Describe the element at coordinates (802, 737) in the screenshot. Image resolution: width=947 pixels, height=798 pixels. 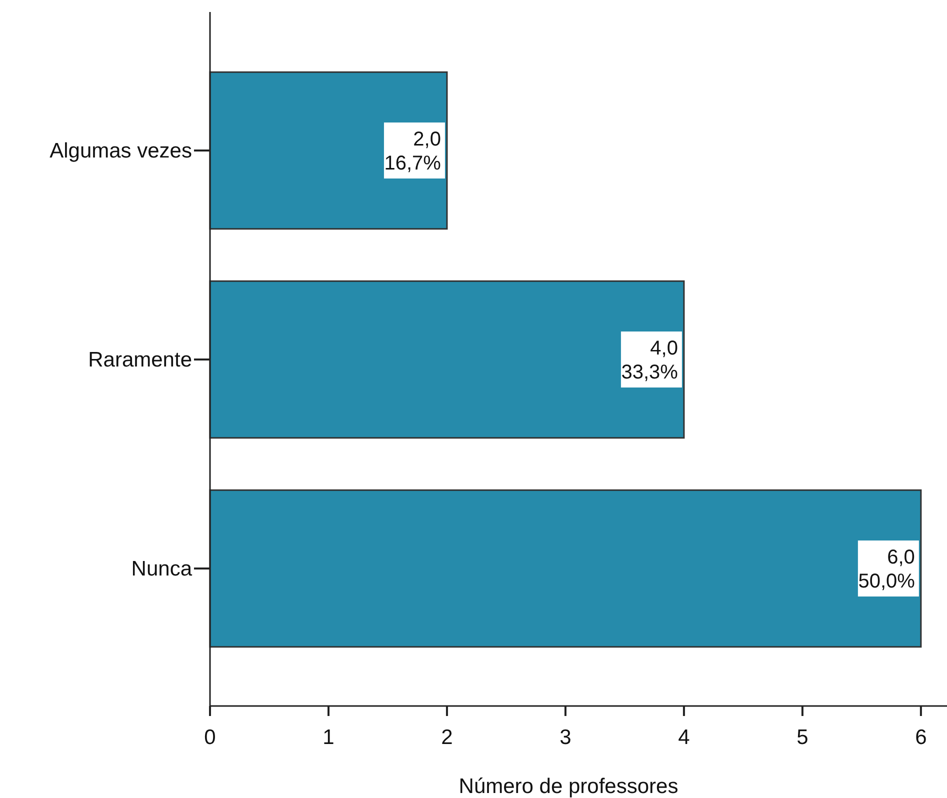
I see `x-tick-label: 5` at that location.